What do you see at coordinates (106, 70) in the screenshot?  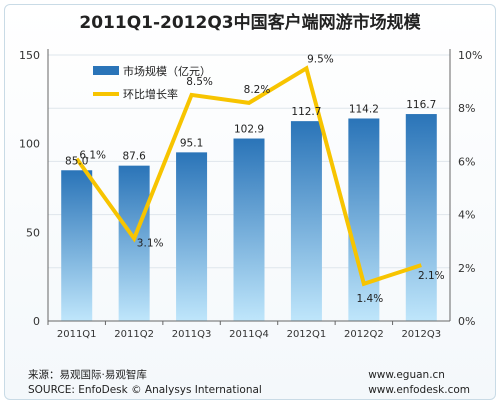 I see `legend-swatch-bar` at bounding box center [106, 70].